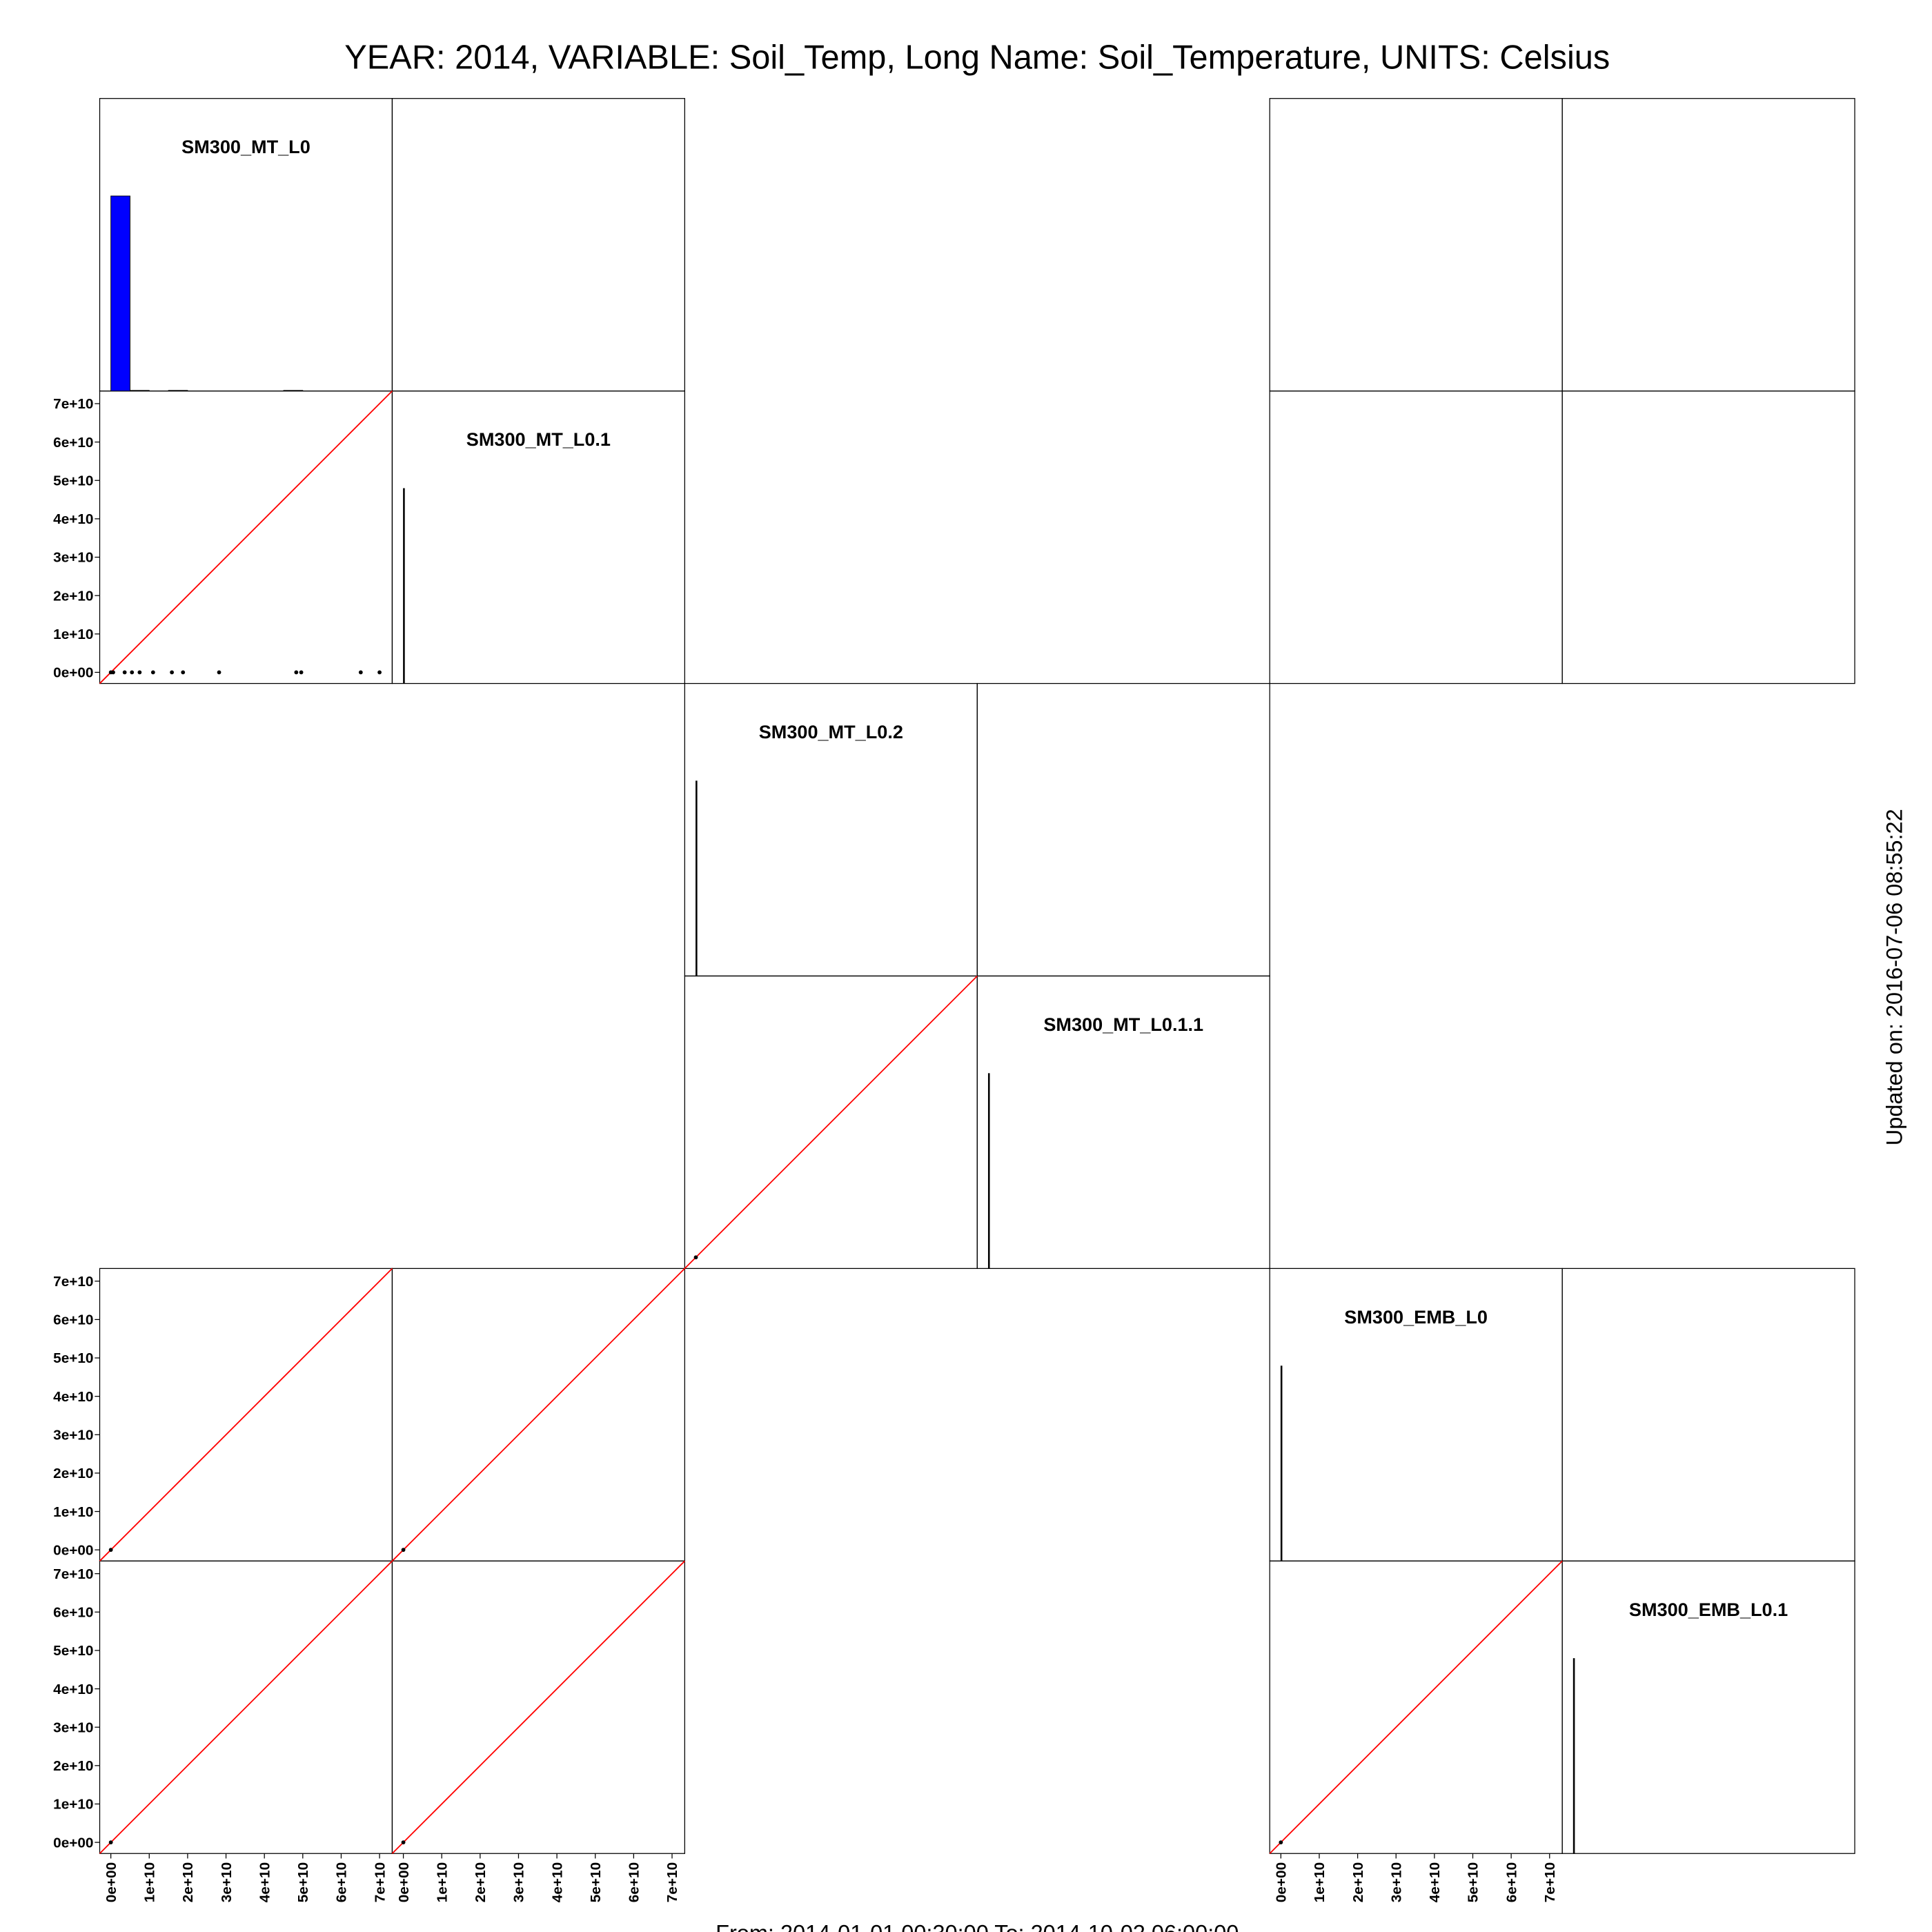  I want to click on variable-label: SM300_EMB_L0.1, so click(1708, 1609).